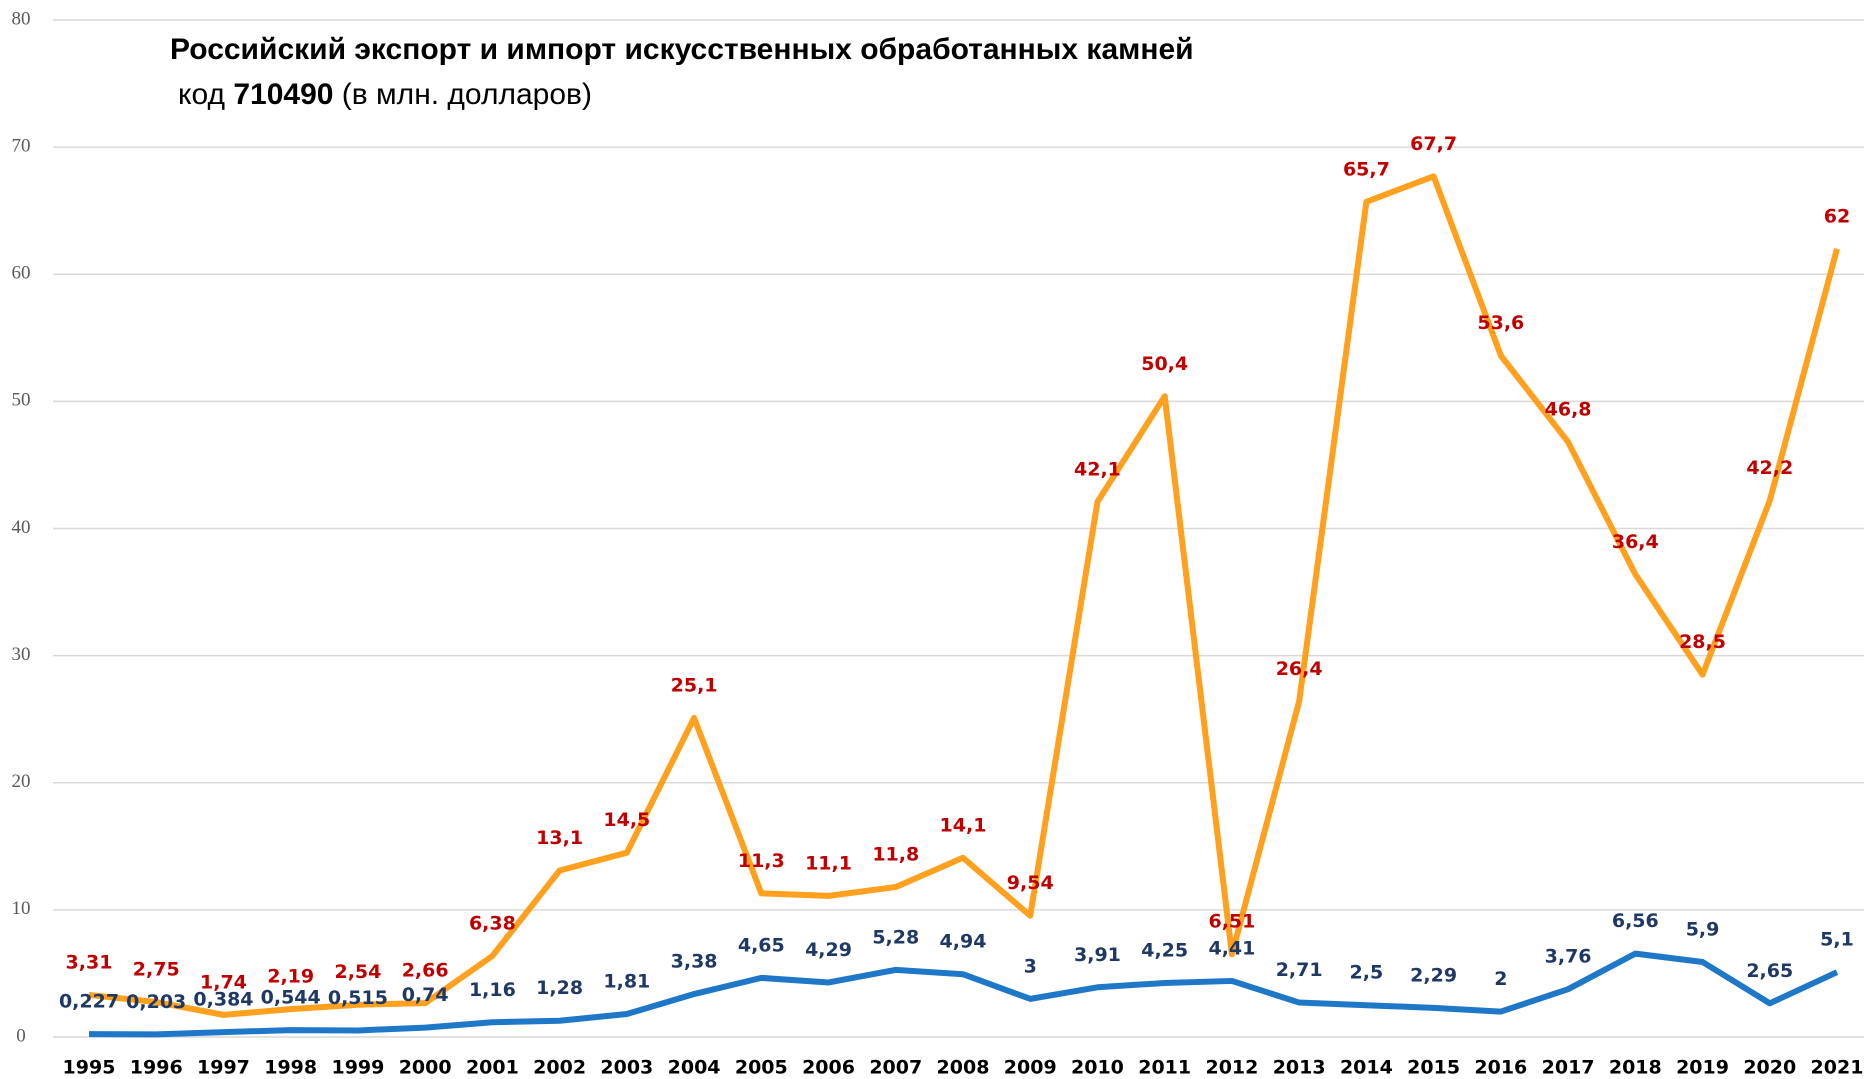  I want to click on data-label: 0,544, so click(291, 998).